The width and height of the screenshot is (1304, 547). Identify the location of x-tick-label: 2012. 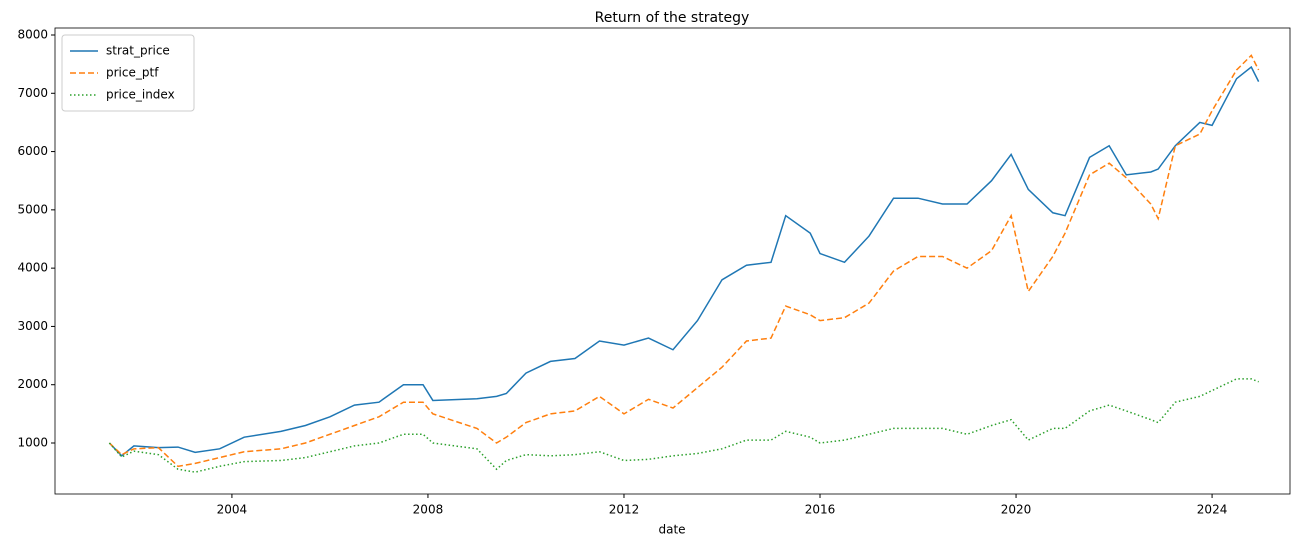
(624, 510).